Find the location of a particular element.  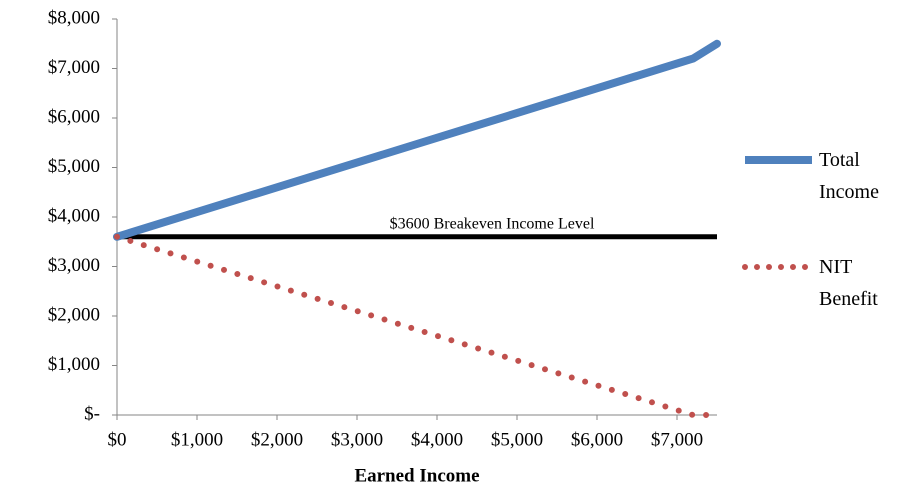

x-tick-label: $5,000 is located at coordinates (517, 439).